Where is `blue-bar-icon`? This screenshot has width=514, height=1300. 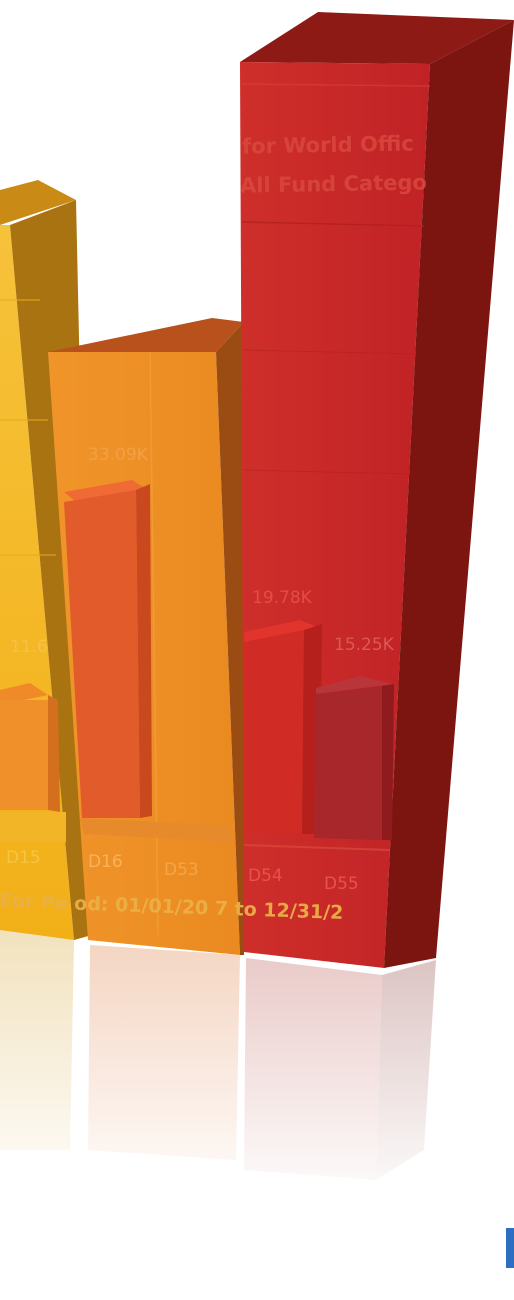
blue-bar-icon is located at coordinates (510, 1248).